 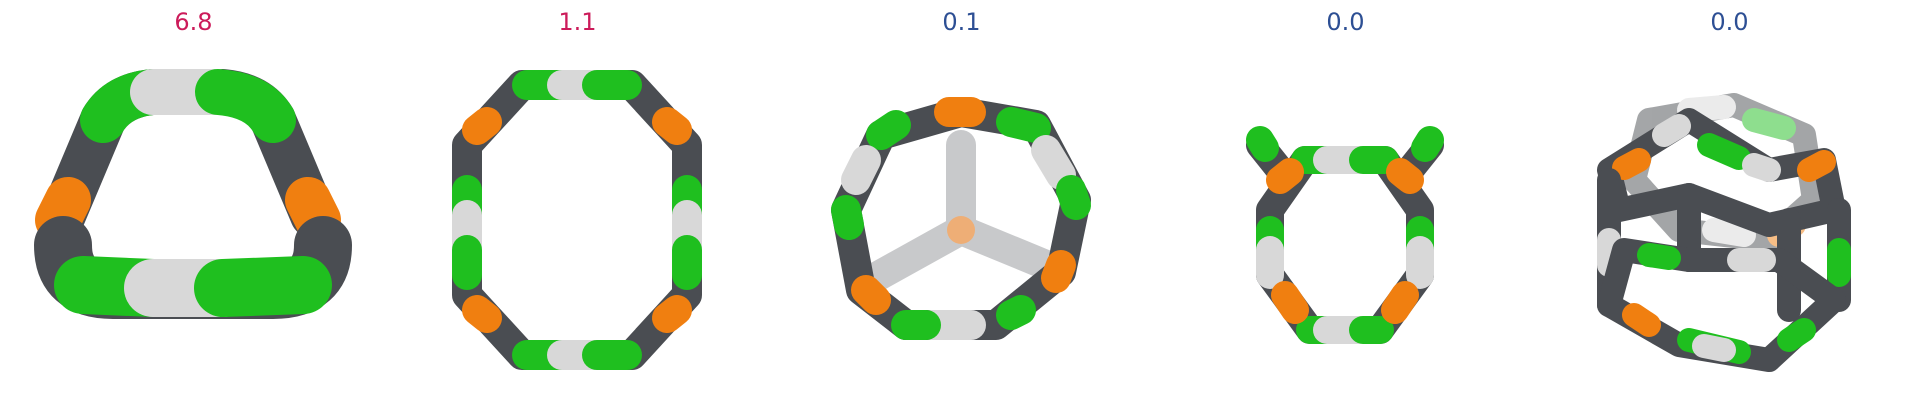 What do you see at coordinates (577, 22) in the screenshot?
I see `energy-label: 1.1` at bounding box center [577, 22].